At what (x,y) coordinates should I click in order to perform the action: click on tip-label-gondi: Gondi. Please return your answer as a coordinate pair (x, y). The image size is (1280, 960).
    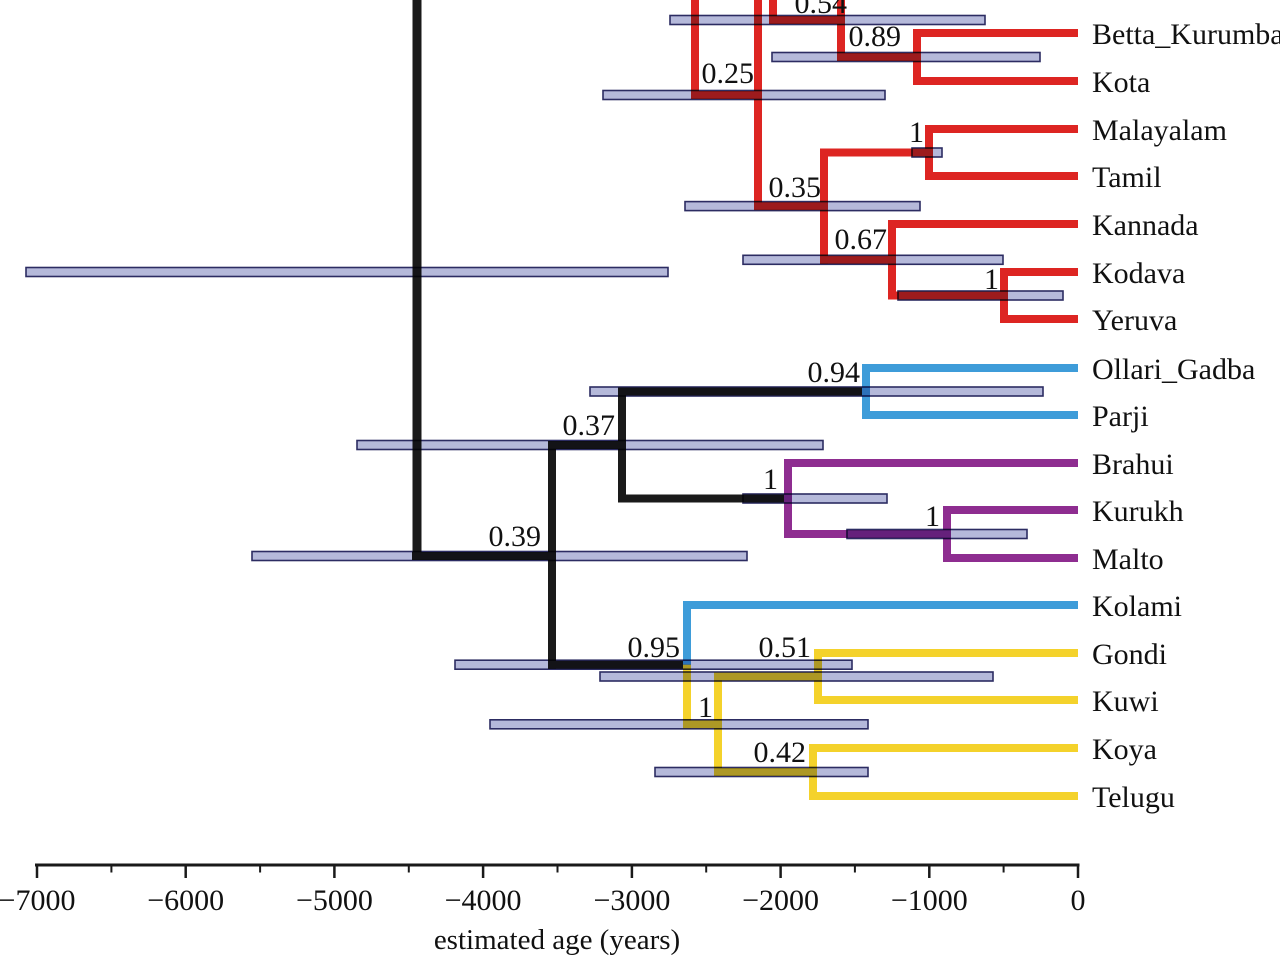
    Looking at the image, I should click on (1129, 654).